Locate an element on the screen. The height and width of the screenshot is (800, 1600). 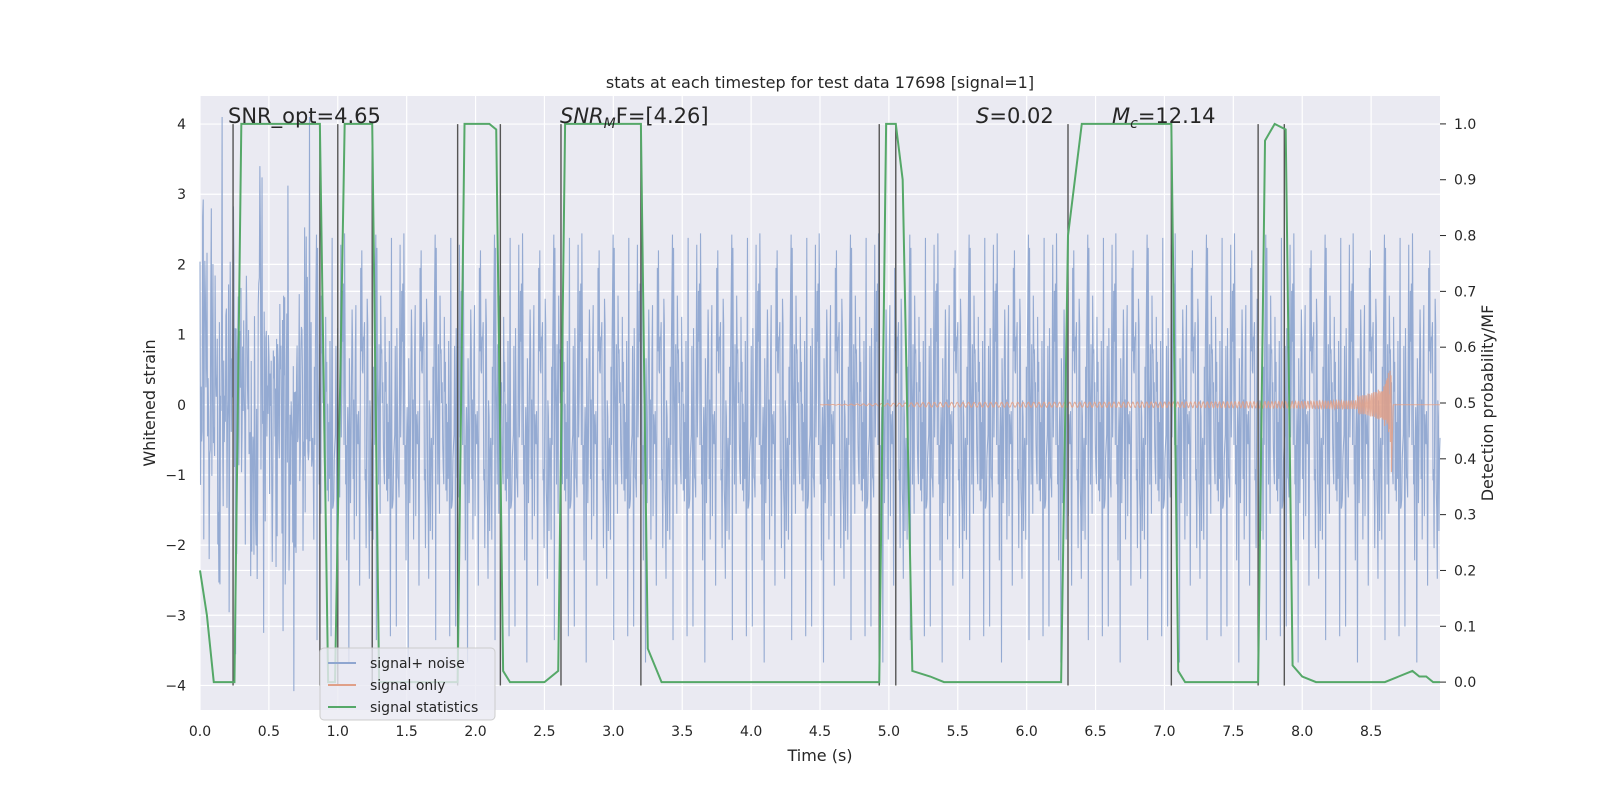
x-tick-label: 6.0 is located at coordinates (1027, 732).